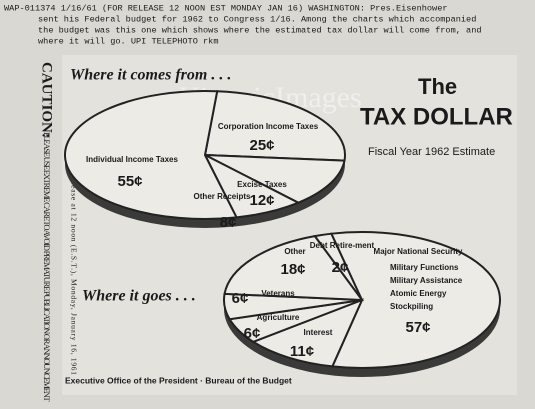  Describe the element at coordinates (437, 86) in the screenshot. I see `heading-small: The` at that location.